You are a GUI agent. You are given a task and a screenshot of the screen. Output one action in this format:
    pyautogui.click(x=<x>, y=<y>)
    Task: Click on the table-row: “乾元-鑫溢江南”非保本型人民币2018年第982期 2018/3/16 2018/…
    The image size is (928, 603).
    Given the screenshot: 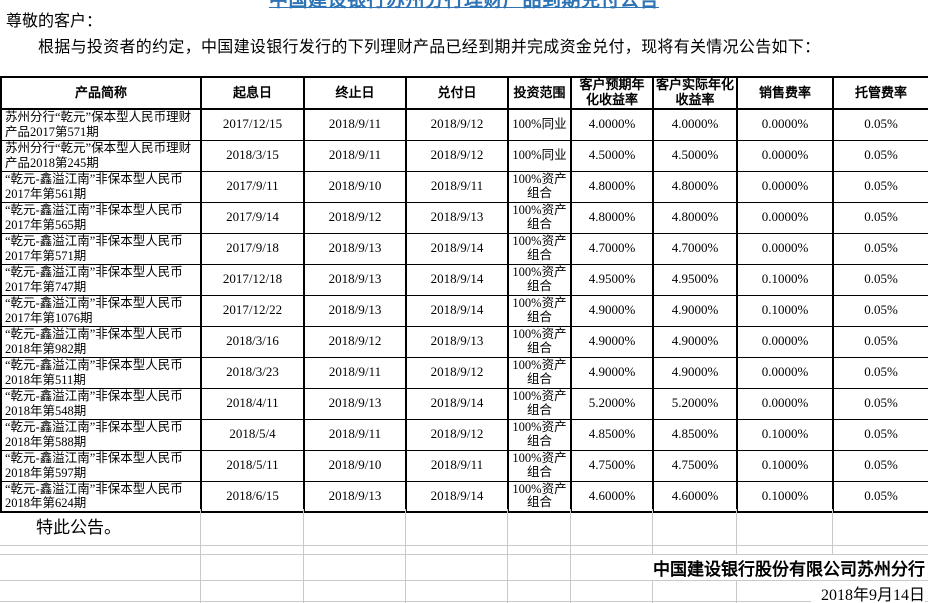 What is the action you would take?
    pyautogui.click(x=464, y=341)
    